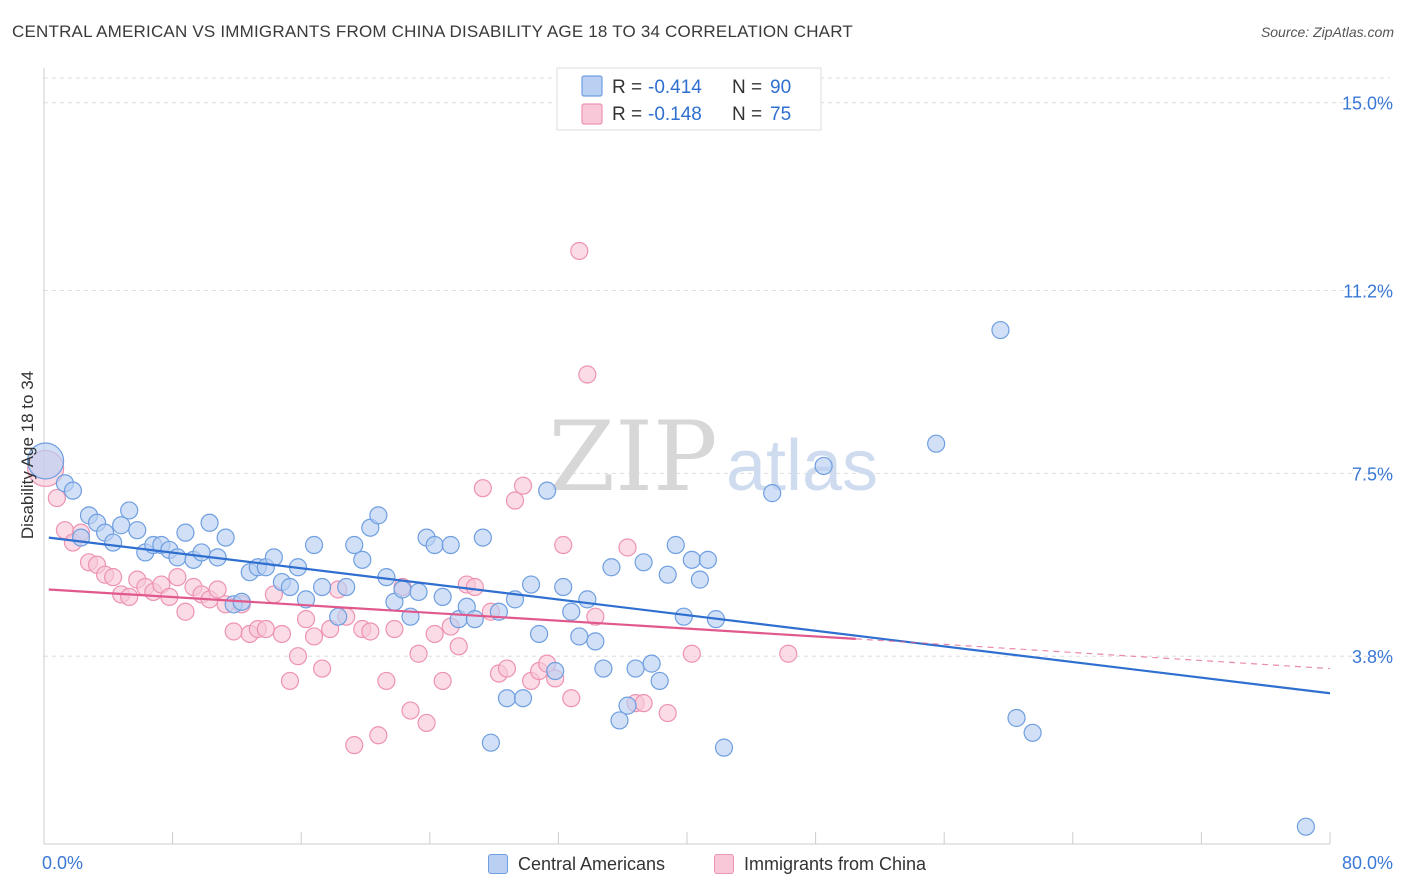 The width and height of the screenshot is (1406, 892). I want to click on legend-label: Central Americans, so click(592, 863).